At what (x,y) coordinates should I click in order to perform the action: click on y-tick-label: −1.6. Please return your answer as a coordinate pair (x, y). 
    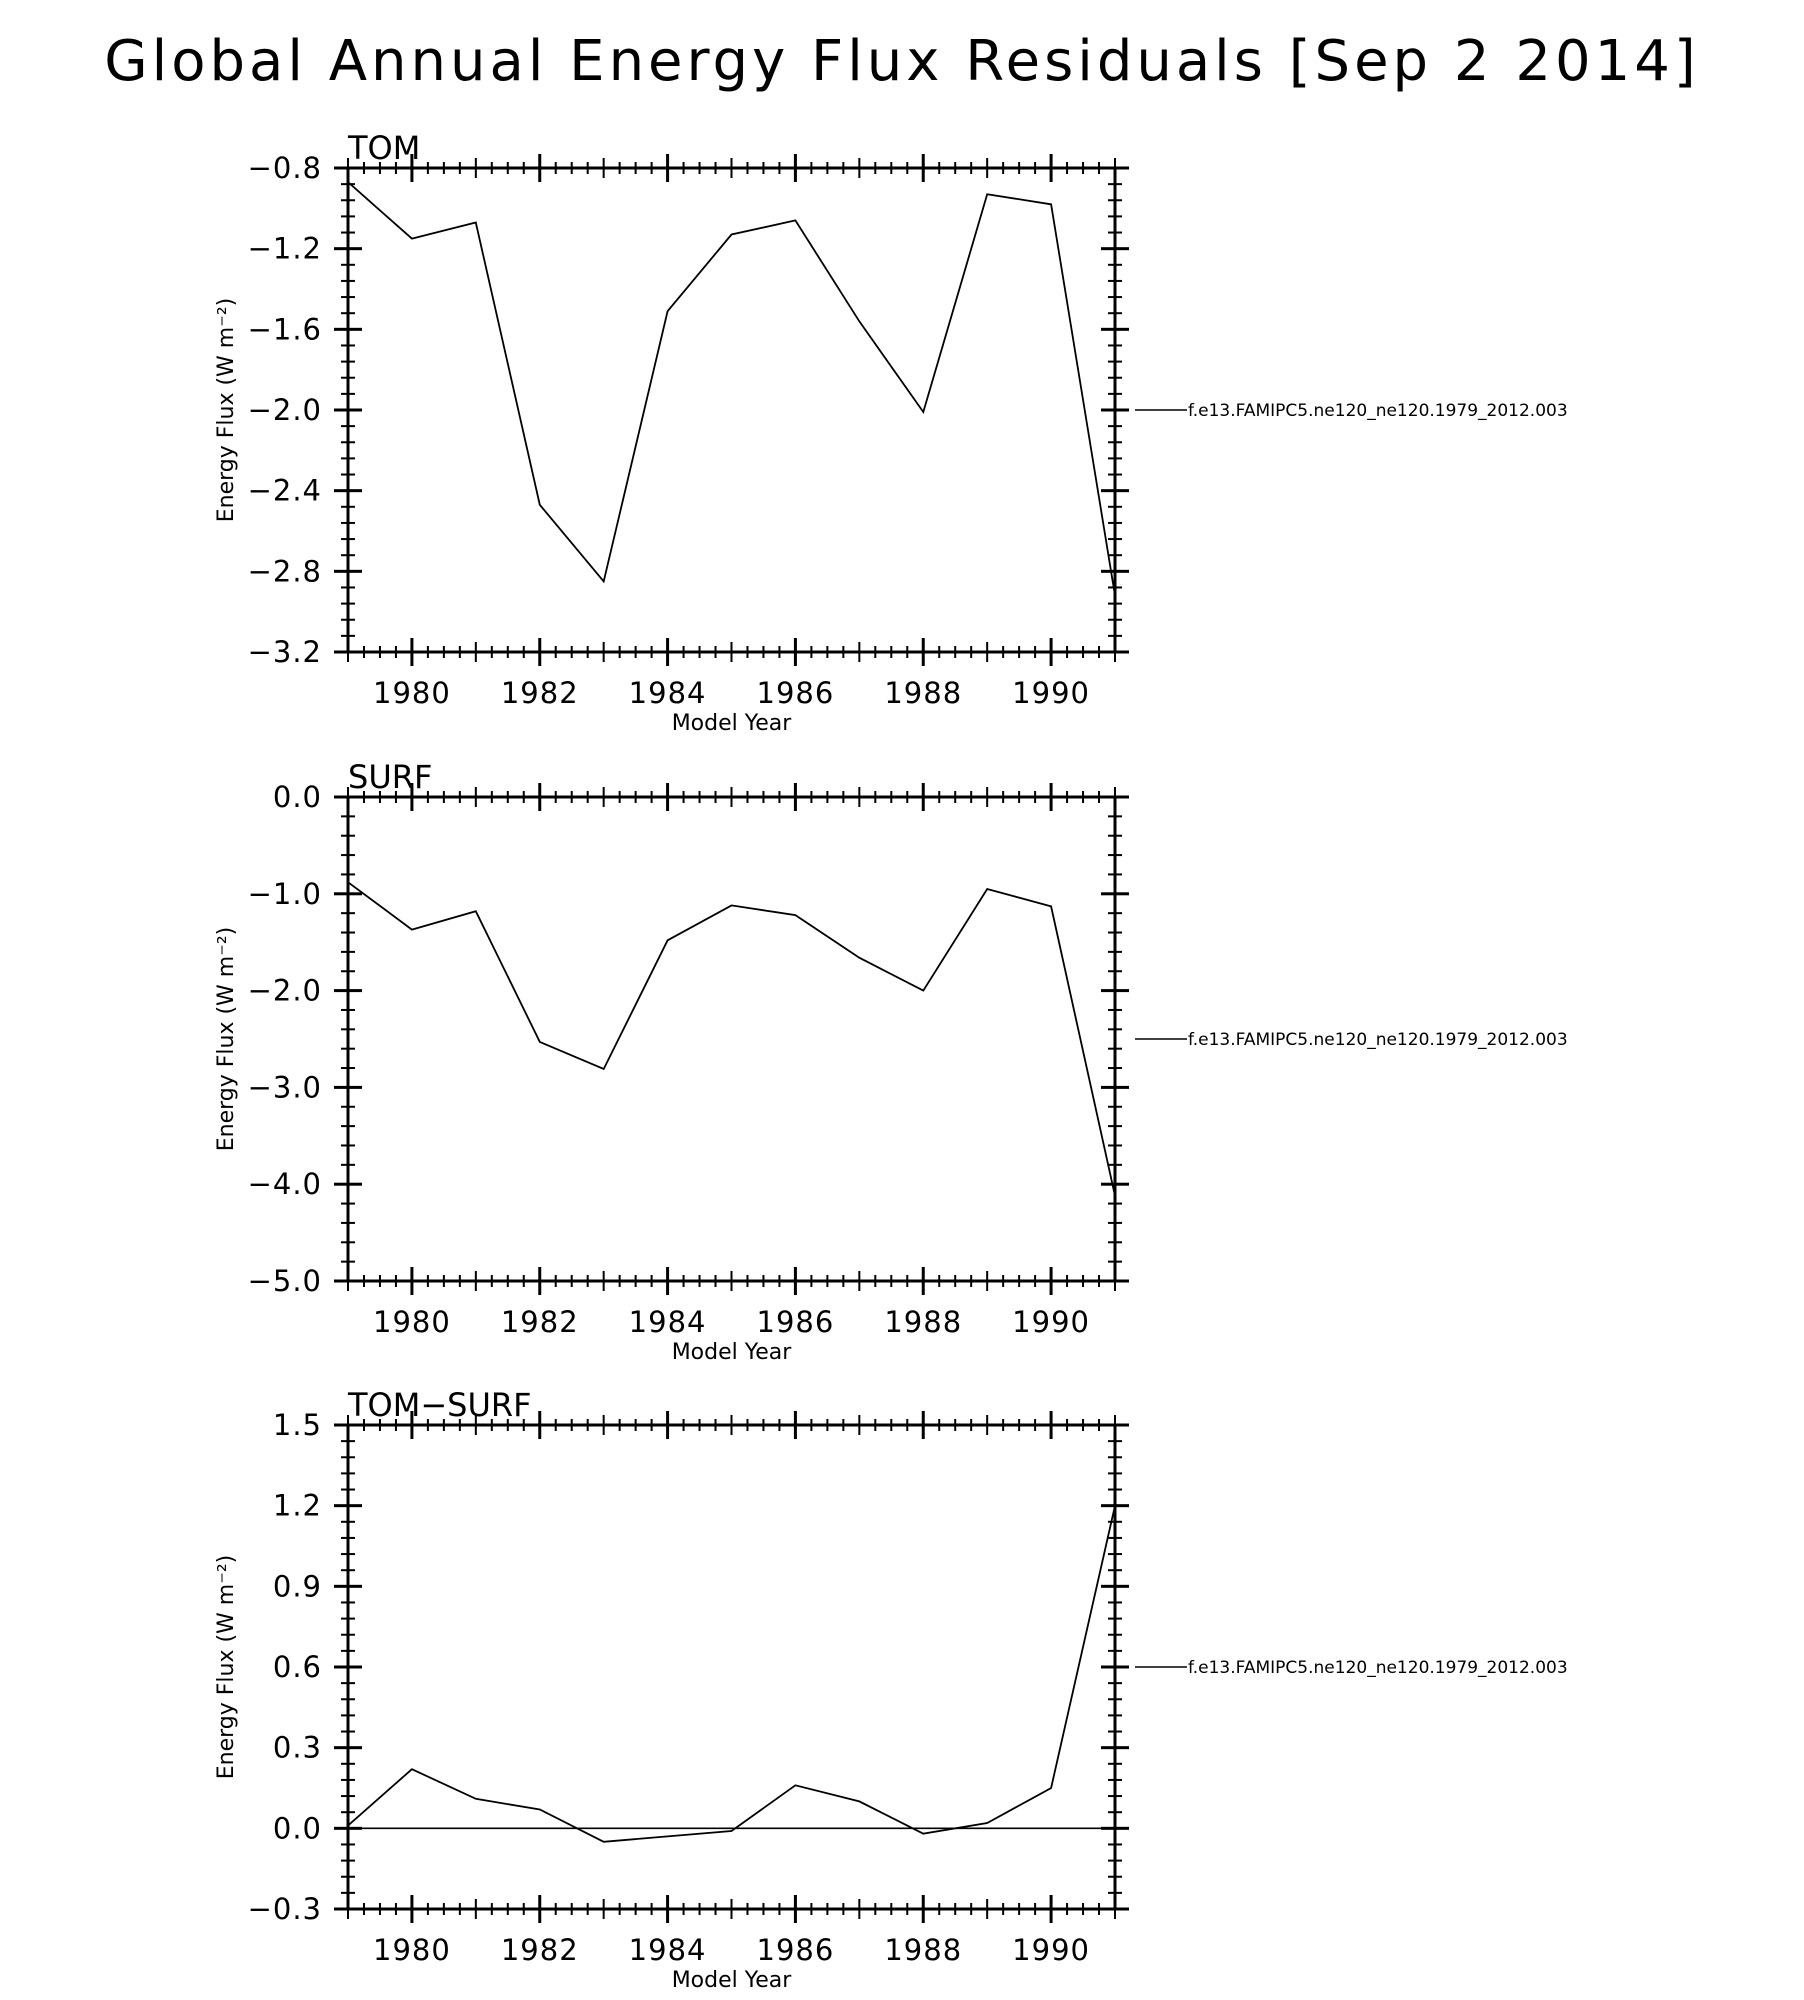
    Looking at the image, I should click on (285, 329).